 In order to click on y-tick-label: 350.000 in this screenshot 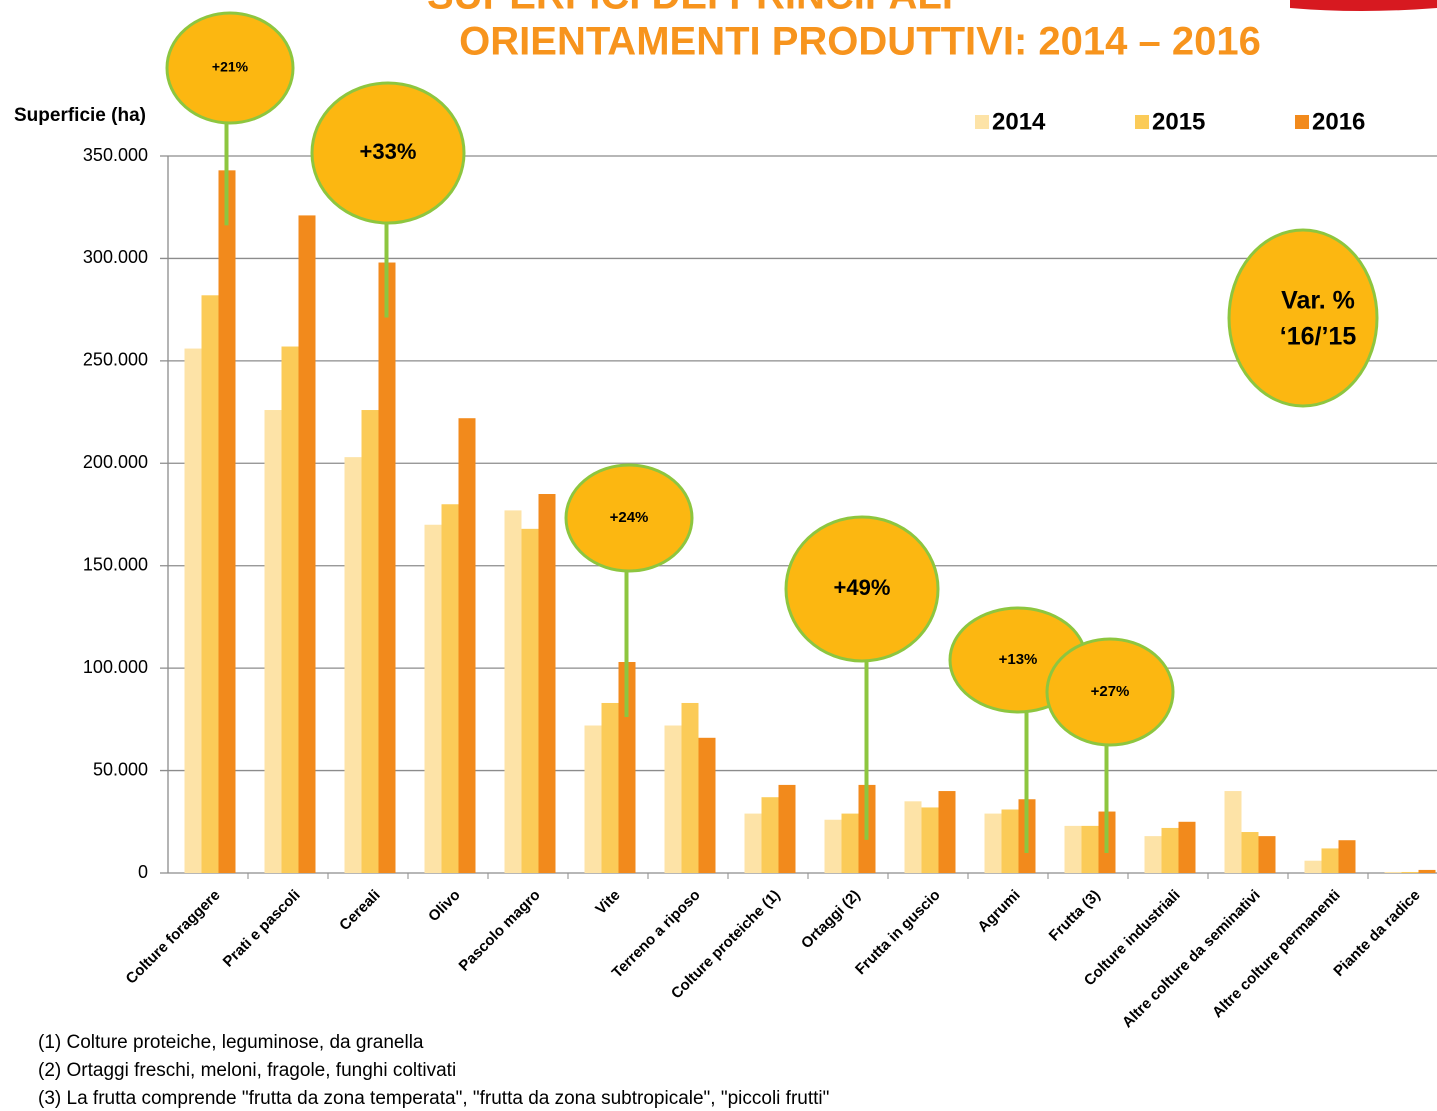, I will do `click(115, 155)`.